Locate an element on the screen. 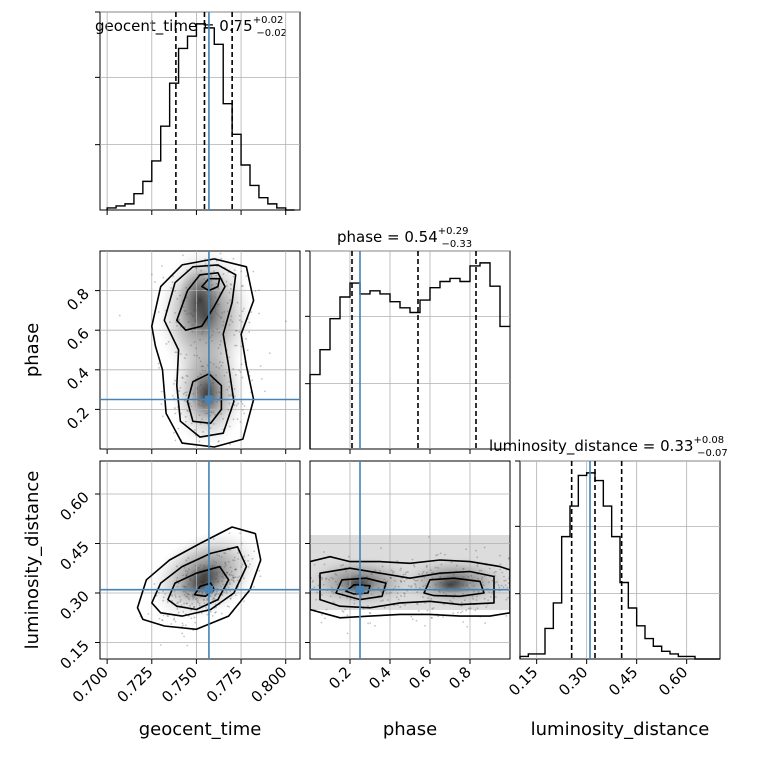 The image size is (760, 760). panel-h0 is located at coordinates (198, 113).